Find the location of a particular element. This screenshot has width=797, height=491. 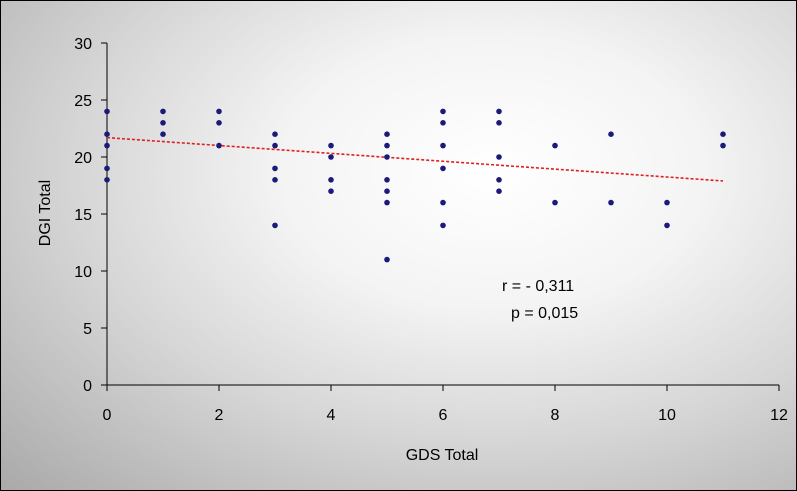

x-tick-label: 2 is located at coordinates (219, 415).